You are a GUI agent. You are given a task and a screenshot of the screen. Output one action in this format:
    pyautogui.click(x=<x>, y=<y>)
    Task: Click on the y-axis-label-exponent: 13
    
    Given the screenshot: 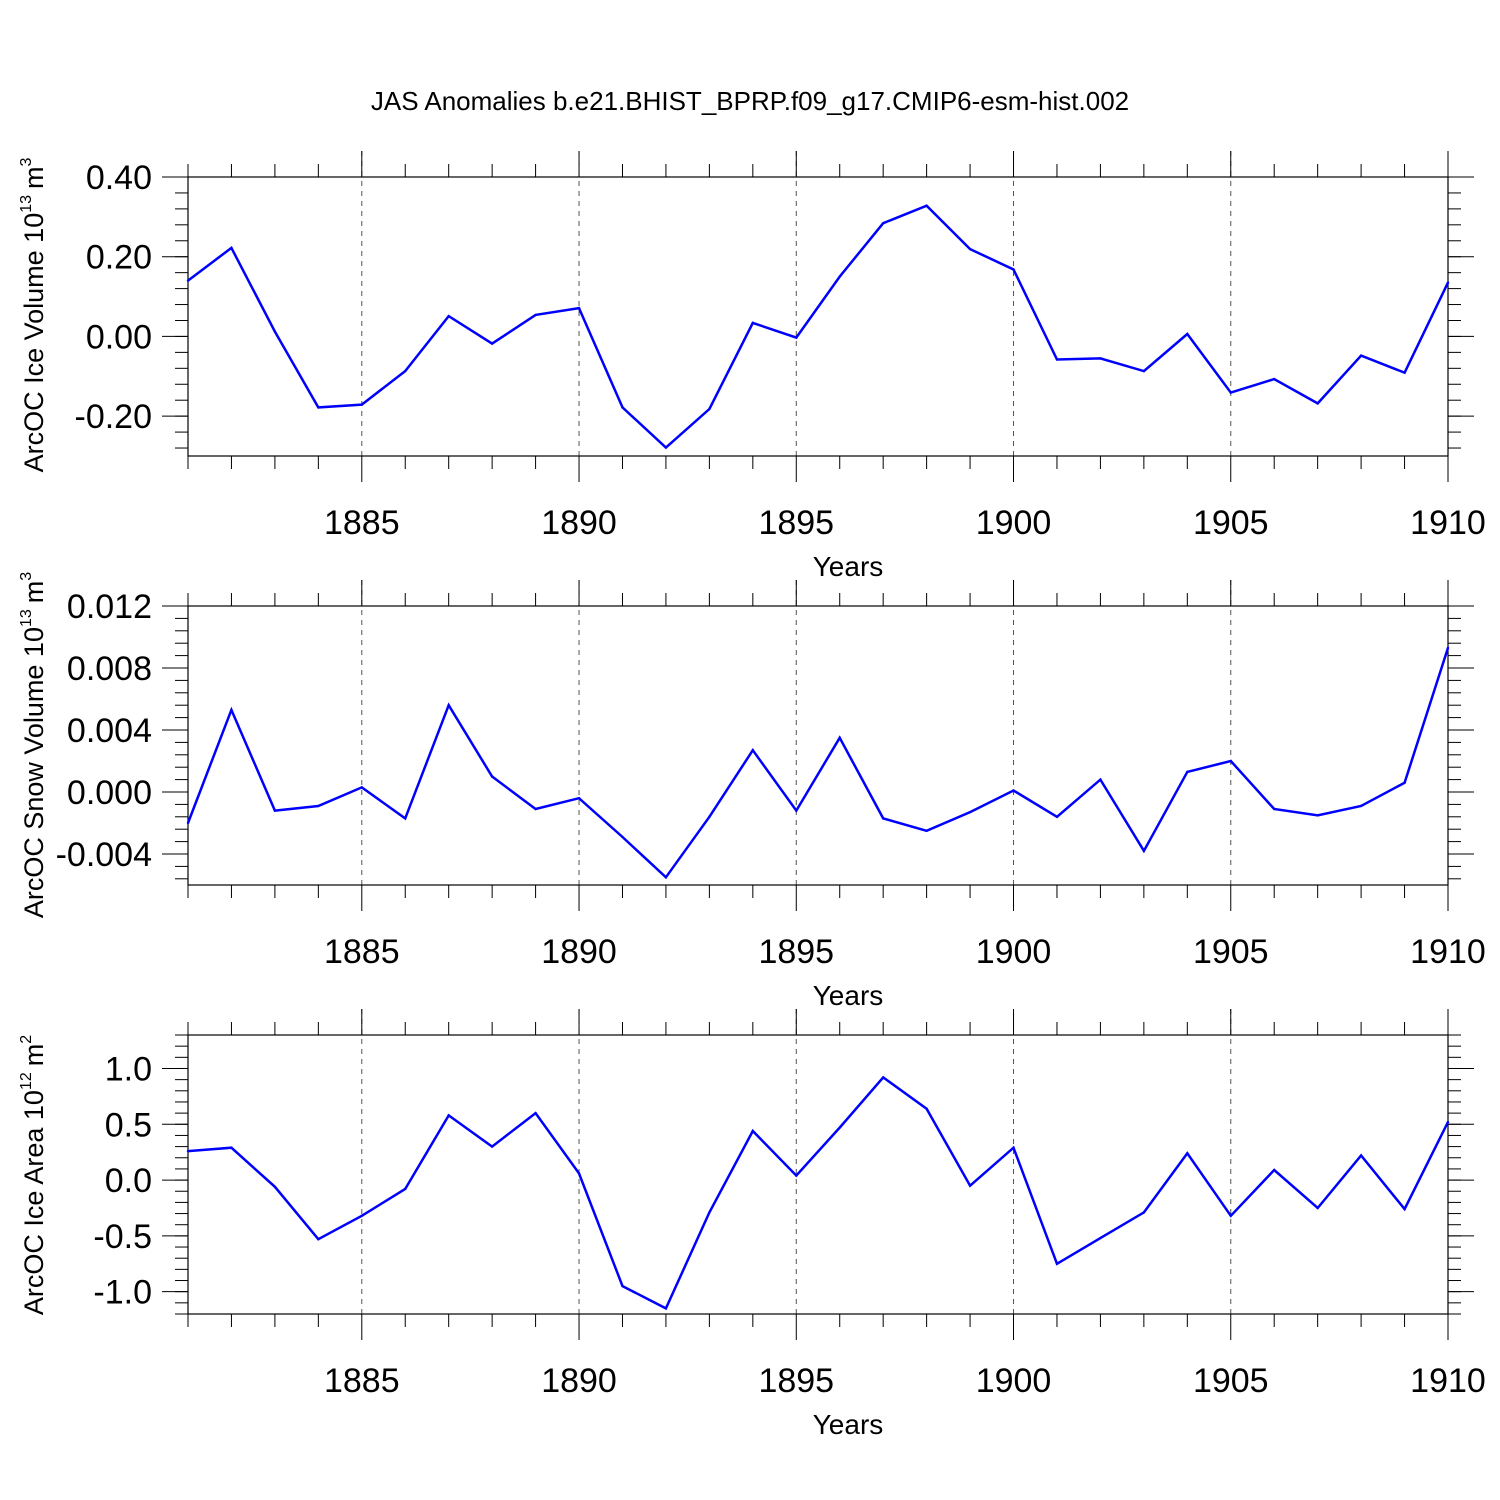 What is the action you would take?
    pyautogui.click(x=26, y=204)
    